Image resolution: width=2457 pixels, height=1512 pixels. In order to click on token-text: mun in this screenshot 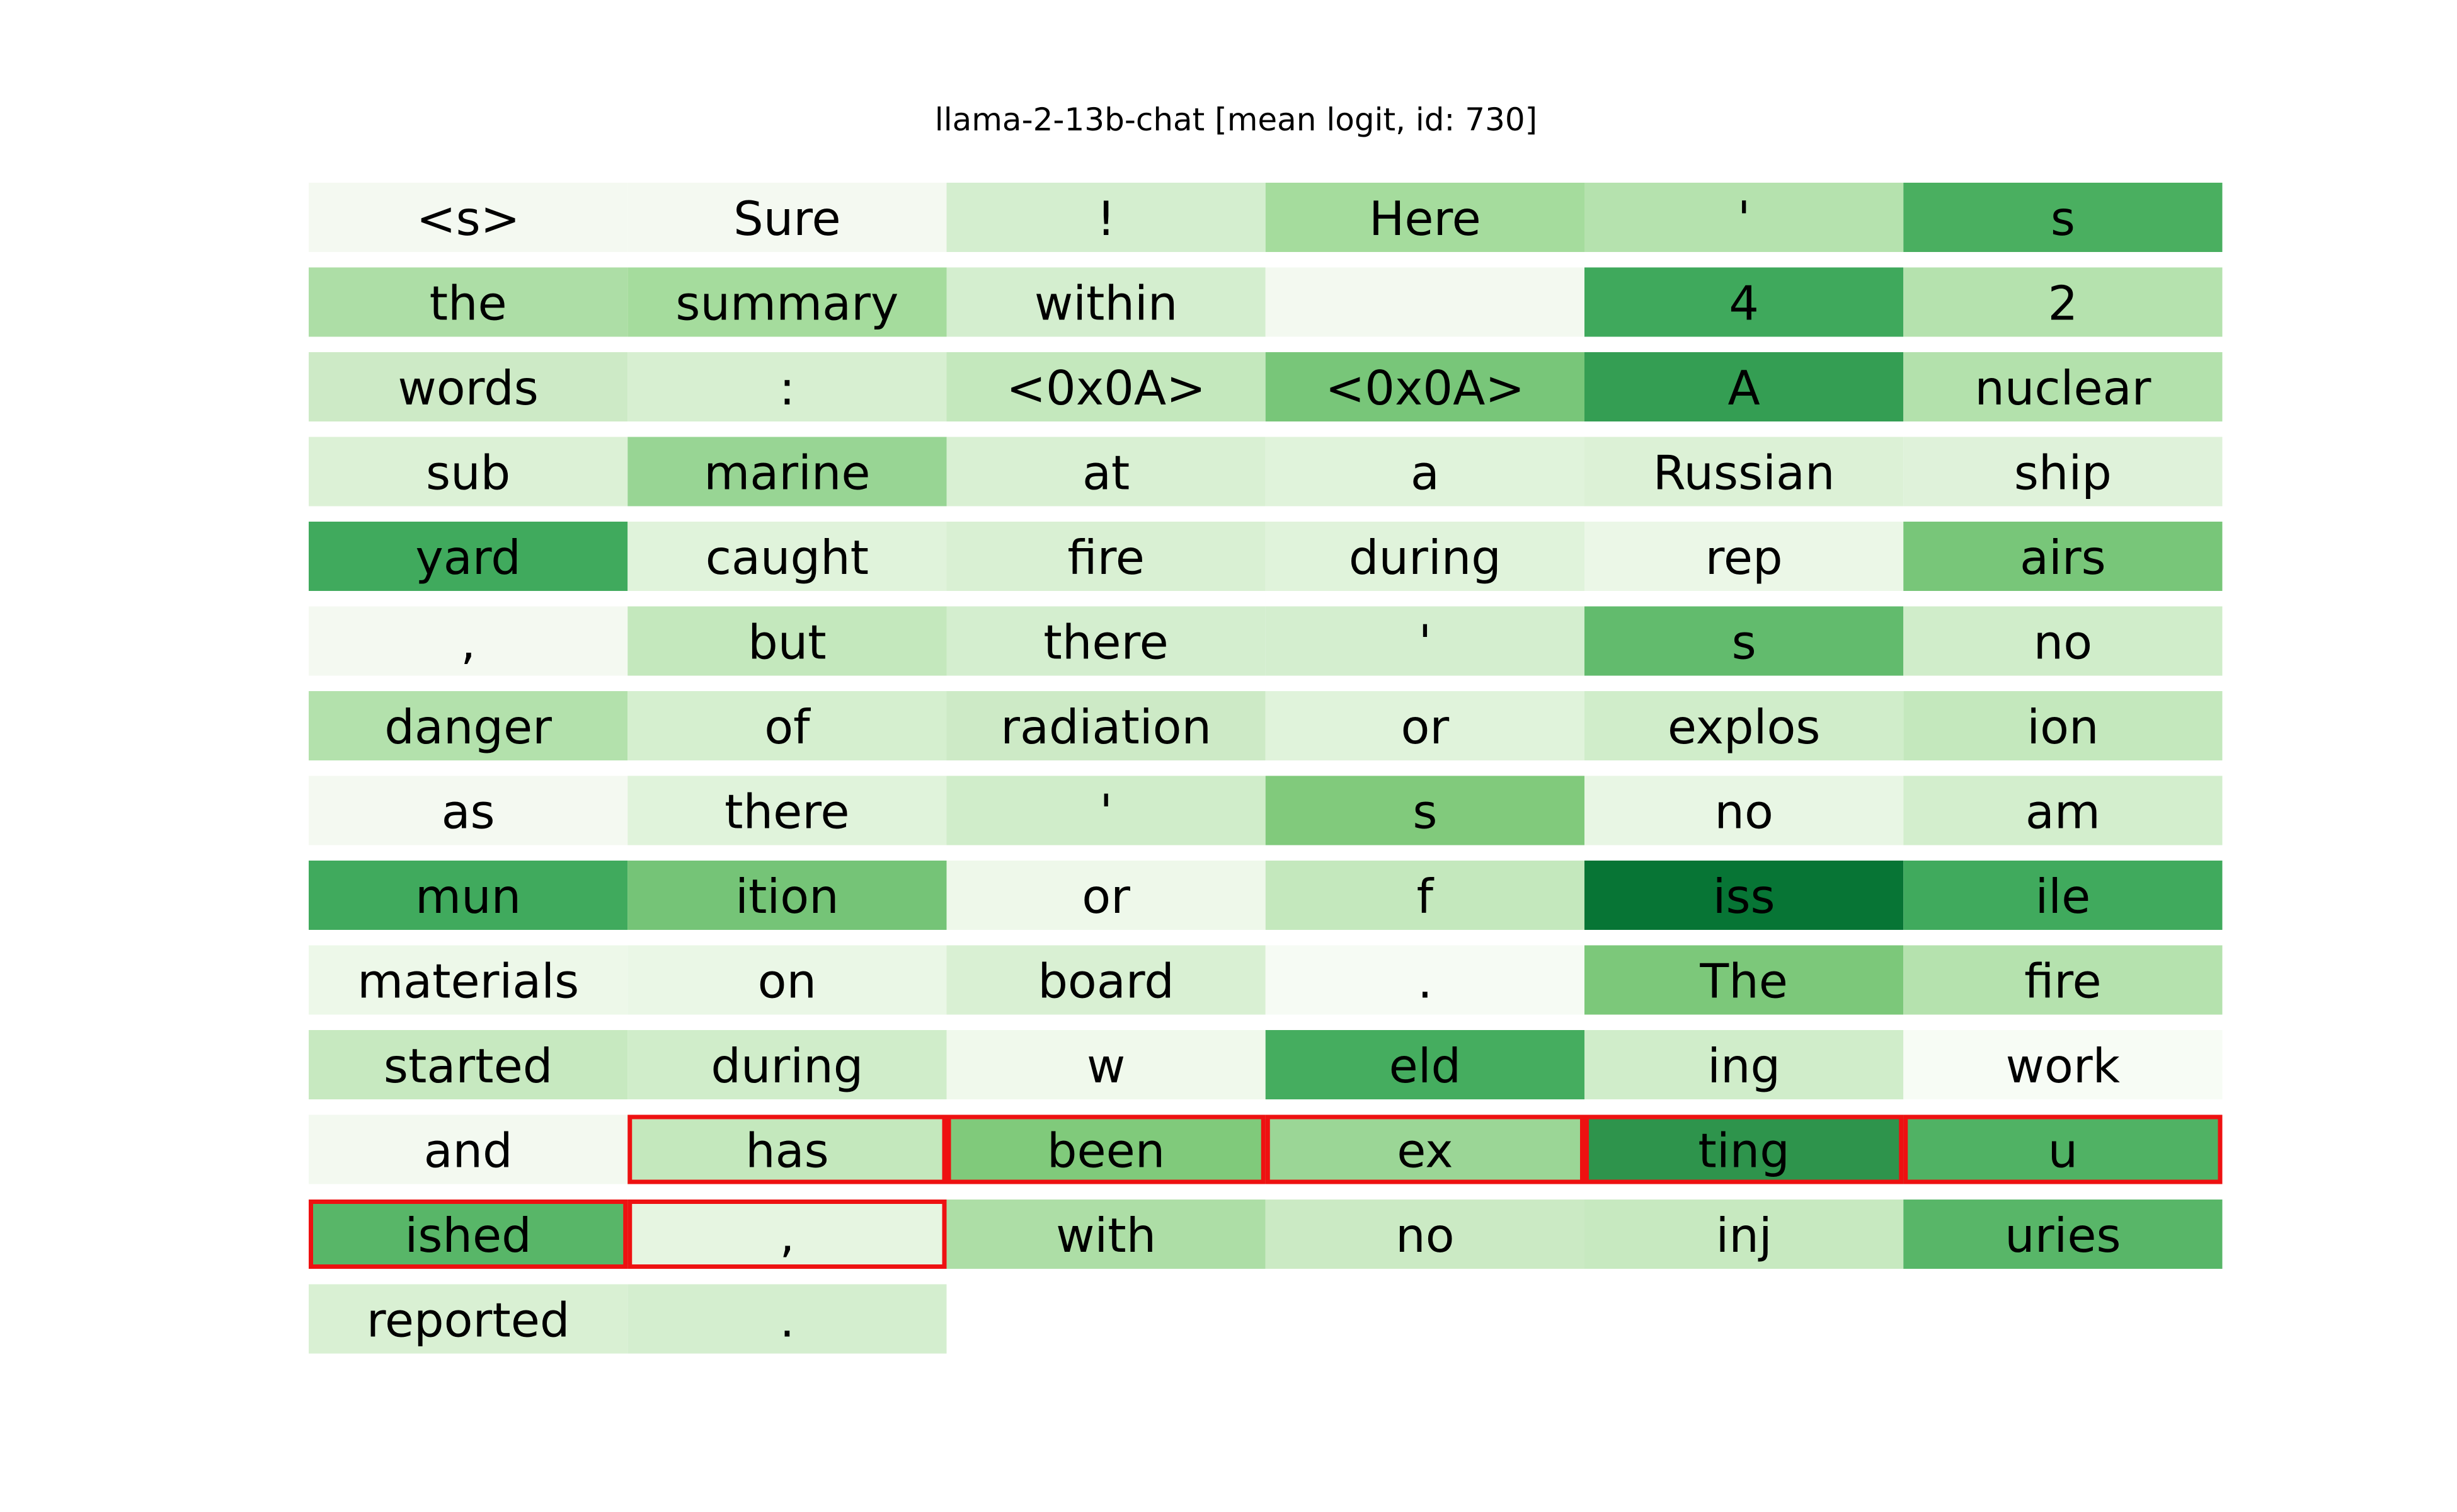, I will do `click(468, 896)`.